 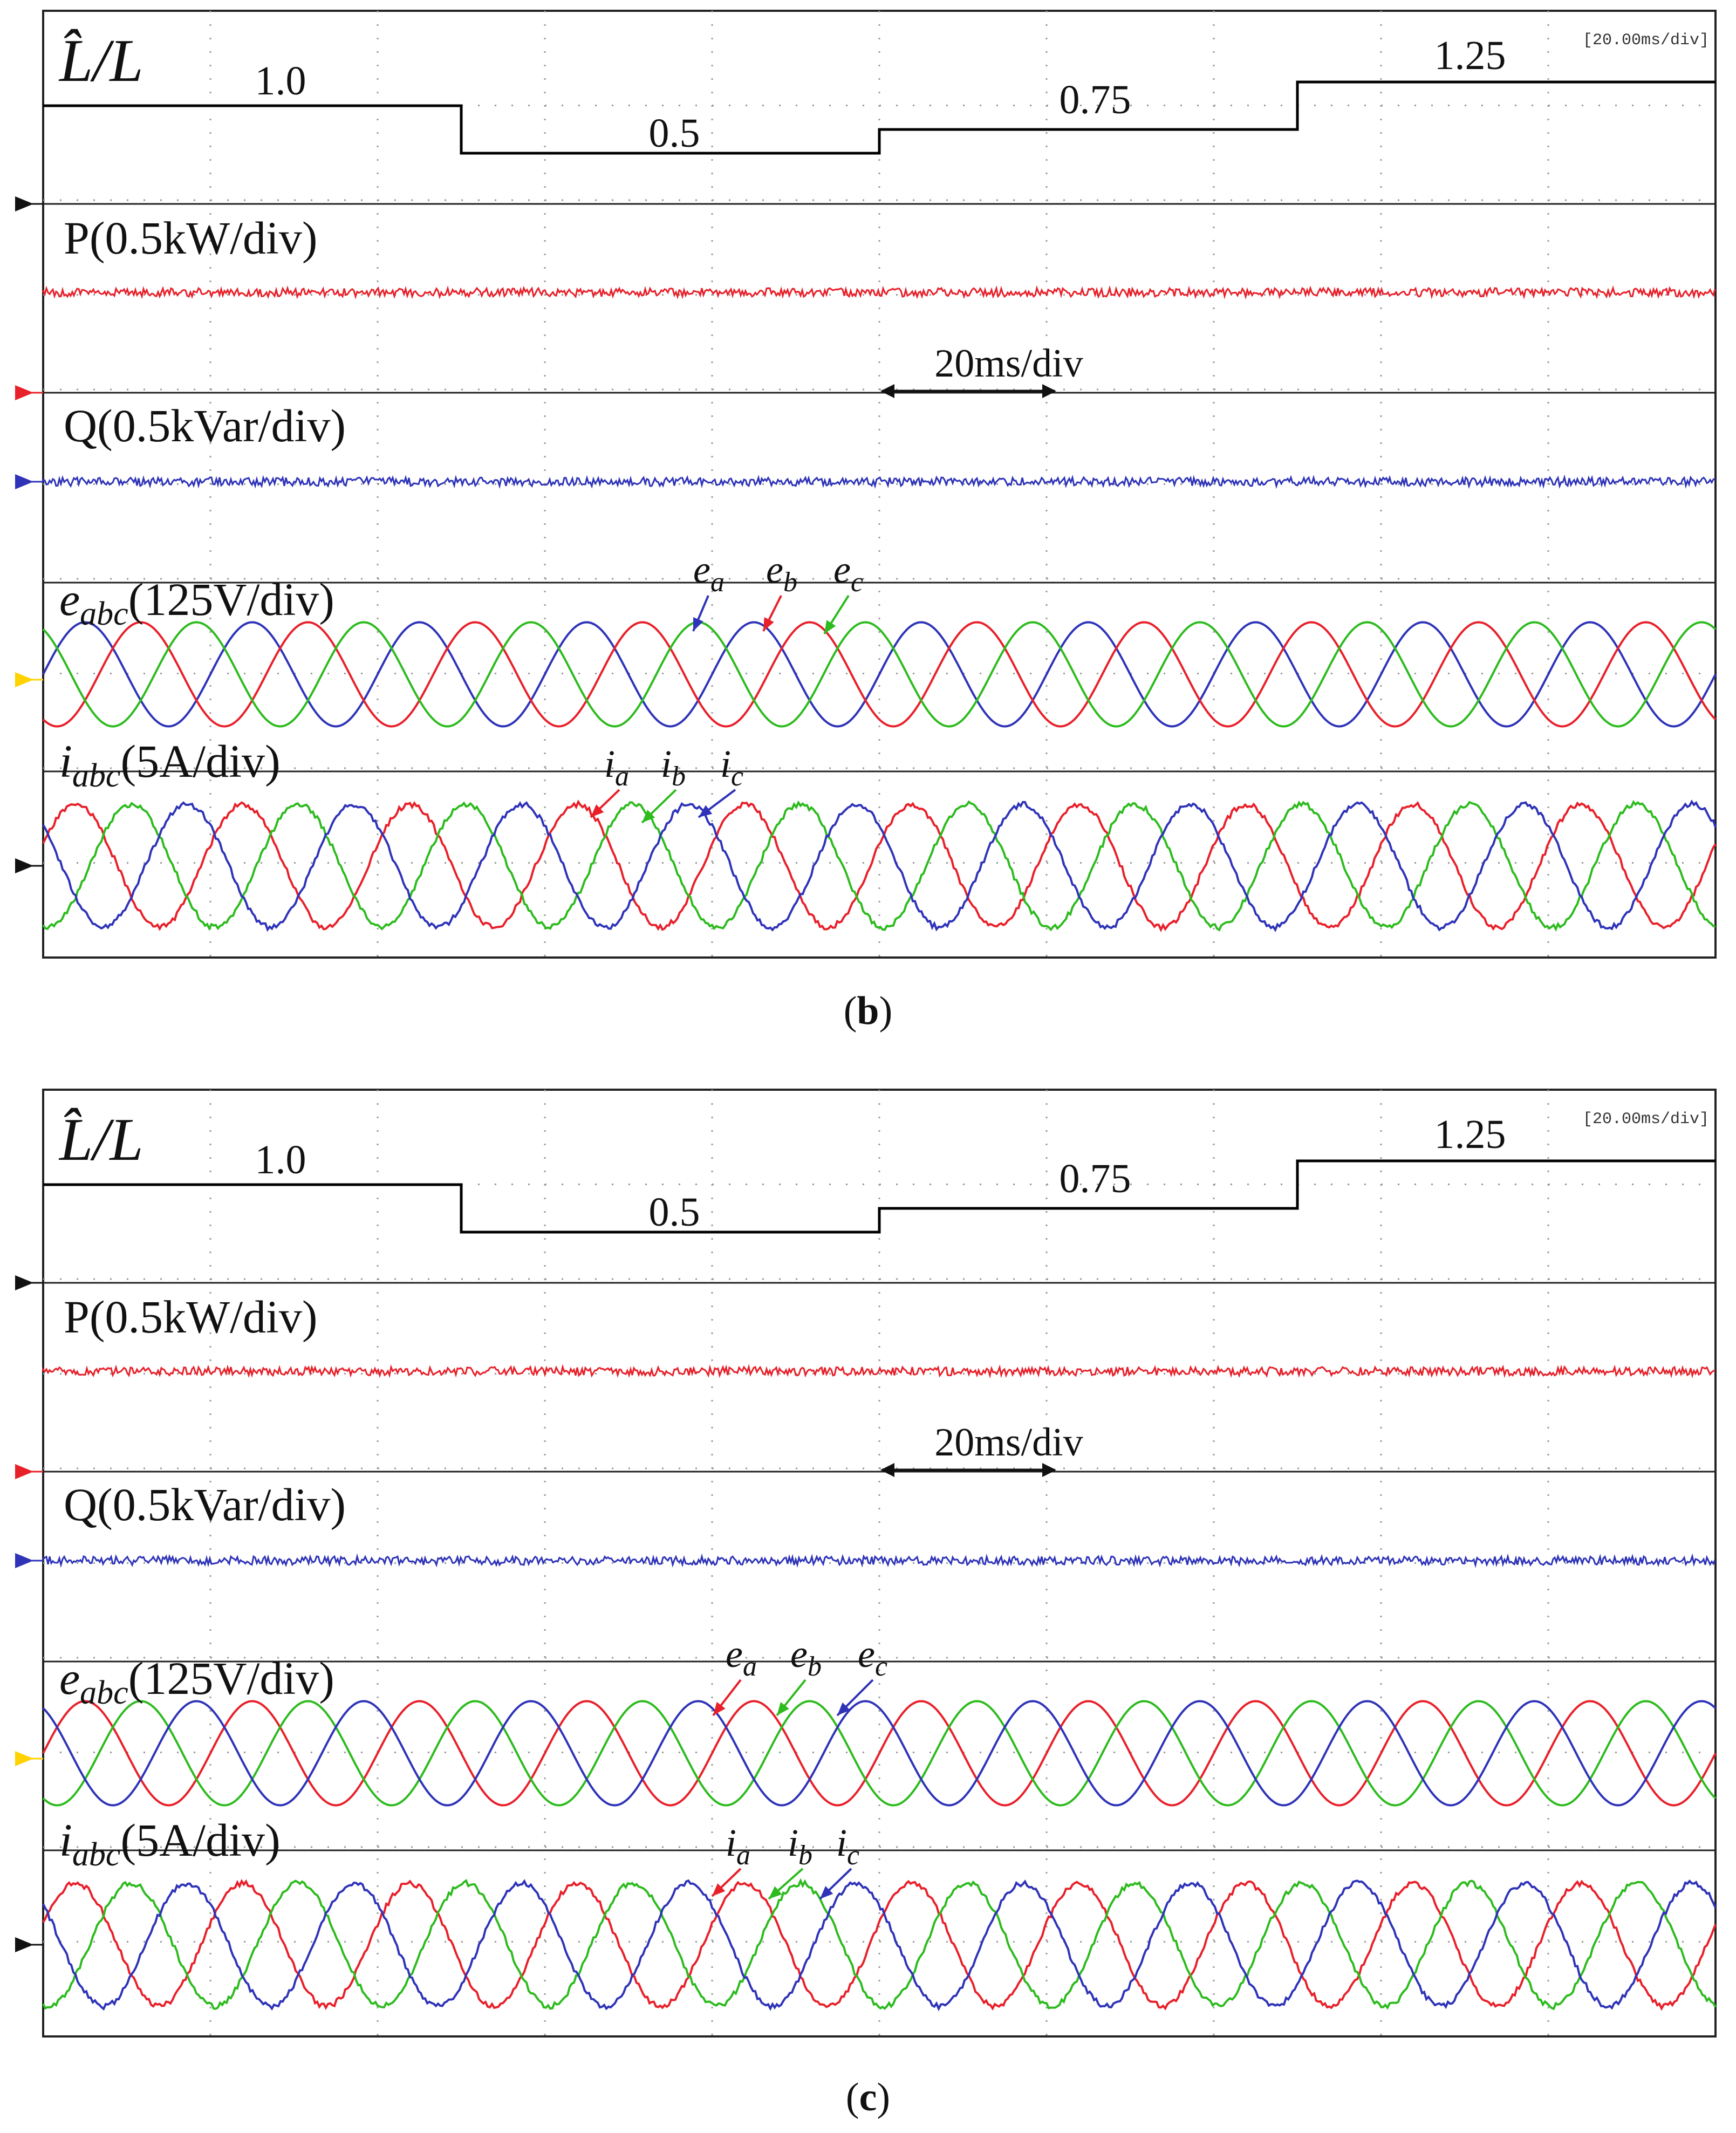 What do you see at coordinates (1008, 363) in the screenshot?
I see `scale-annotation-label: 20ms/div` at bounding box center [1008, 363].